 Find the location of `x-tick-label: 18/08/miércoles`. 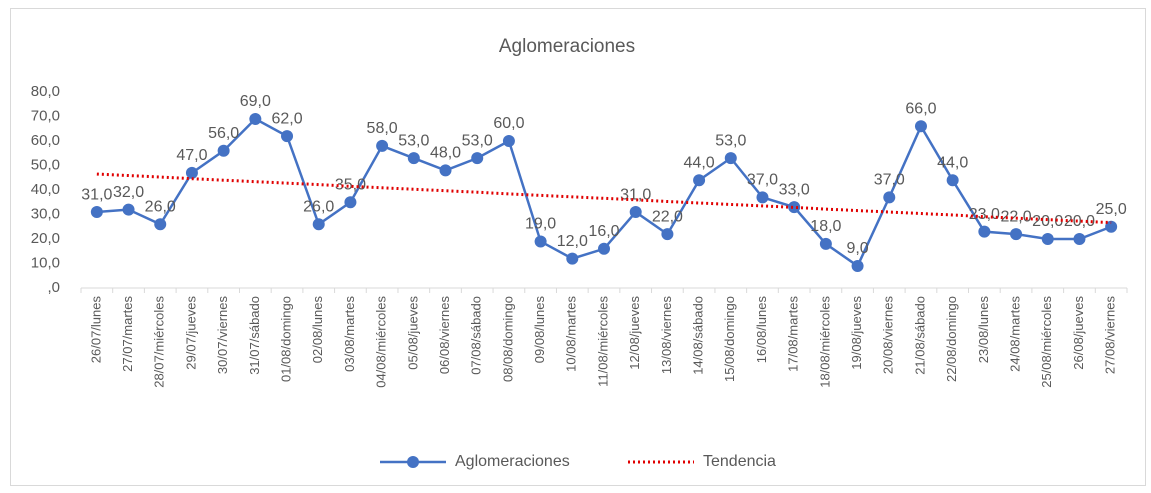

x-tick-label: 18/08/miércoles is located at coordinates (824, 342).